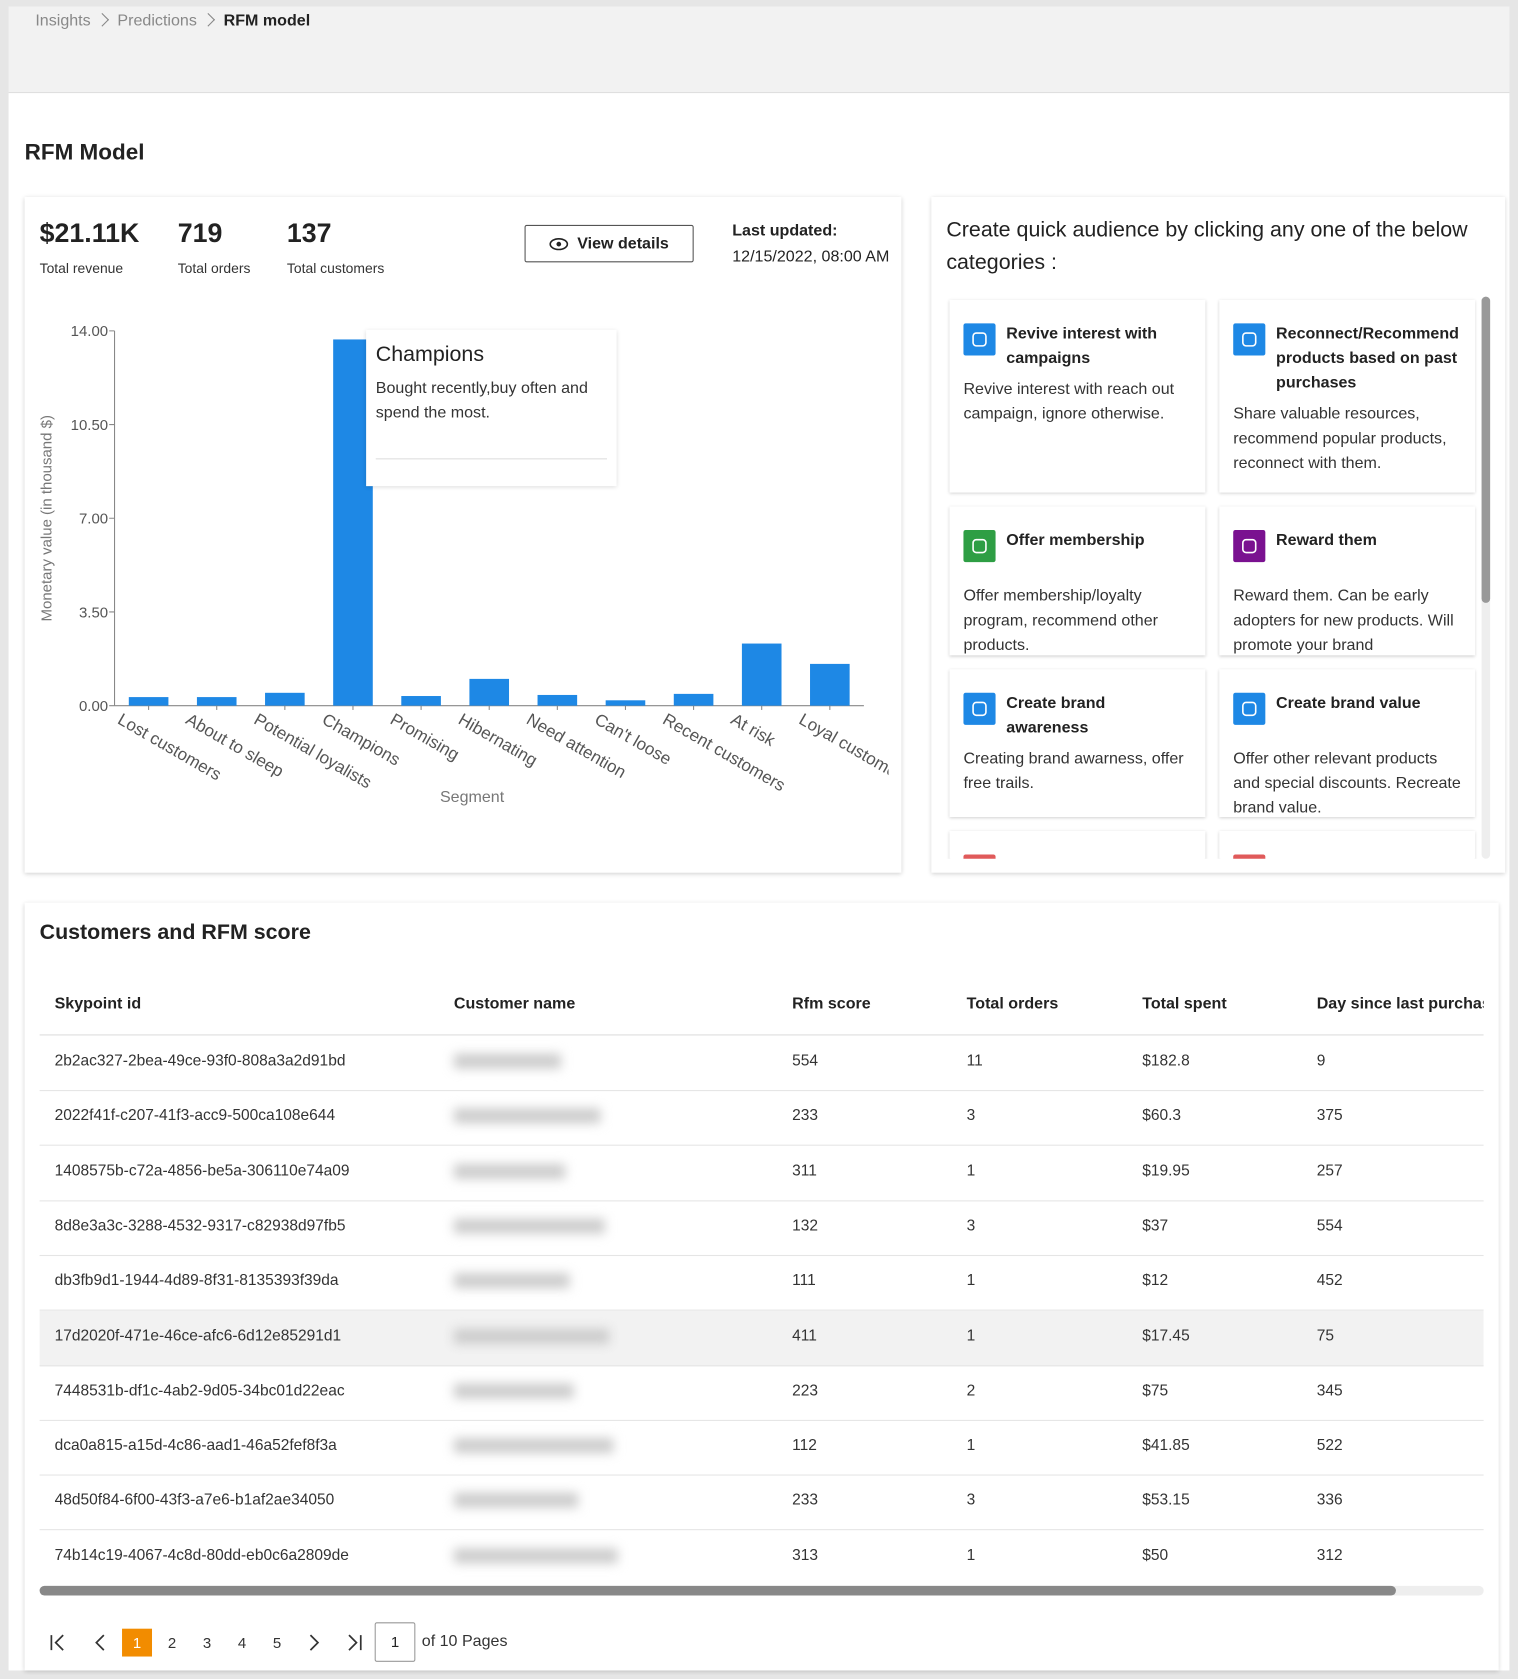  Describe the element at coordinates (198, 1336) in the screenshot. I see `table-cell: 17d2020f-471e-46ce-afc6-6d12e85291d1` at that location.